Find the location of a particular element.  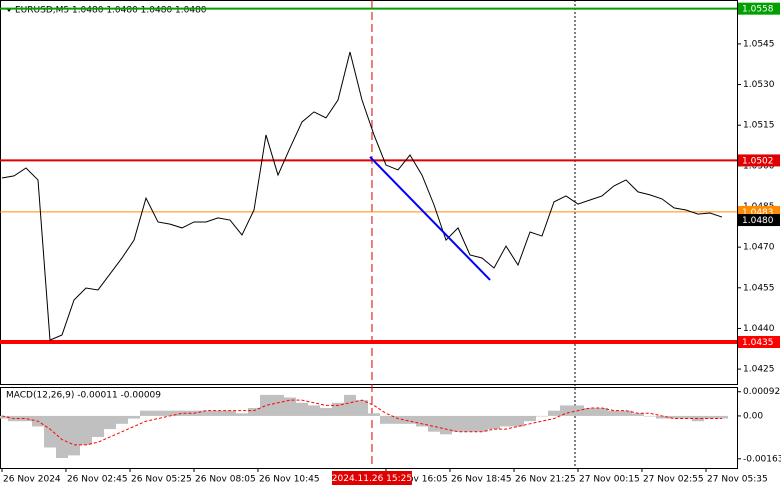

signal-line is located at coordinates (361, 422).